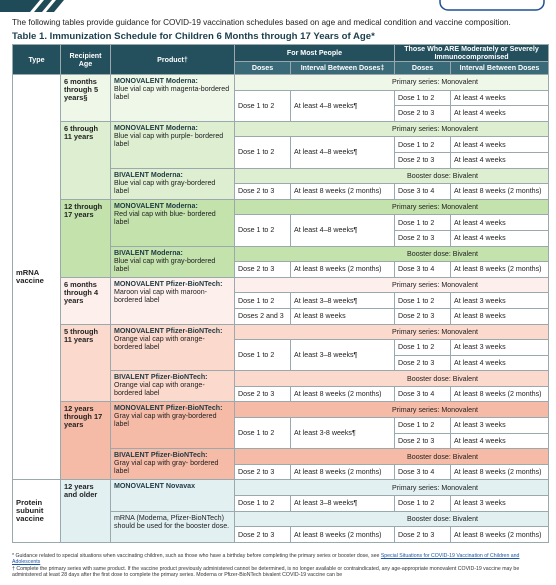 The height and width of the screenshot is (585, 556). Describe the element at coordinates (342, 68) in the screenshot. I see `header-cell: Interval Between Doses‡` at that location.